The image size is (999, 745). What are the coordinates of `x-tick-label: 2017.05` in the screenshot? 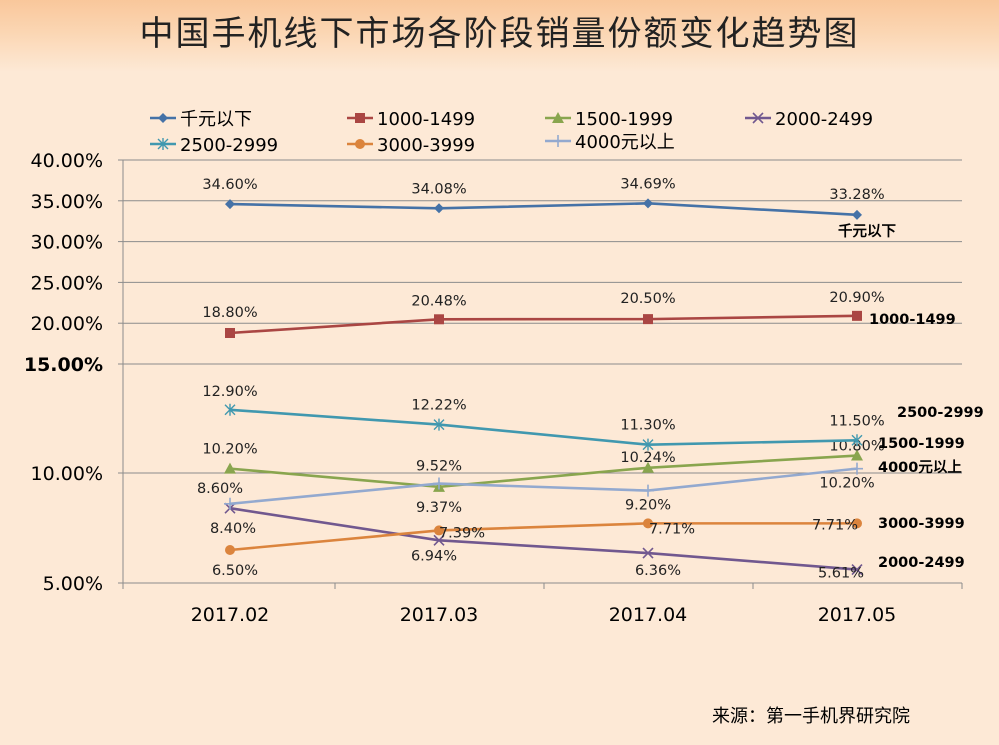 It's located at (857, 615).